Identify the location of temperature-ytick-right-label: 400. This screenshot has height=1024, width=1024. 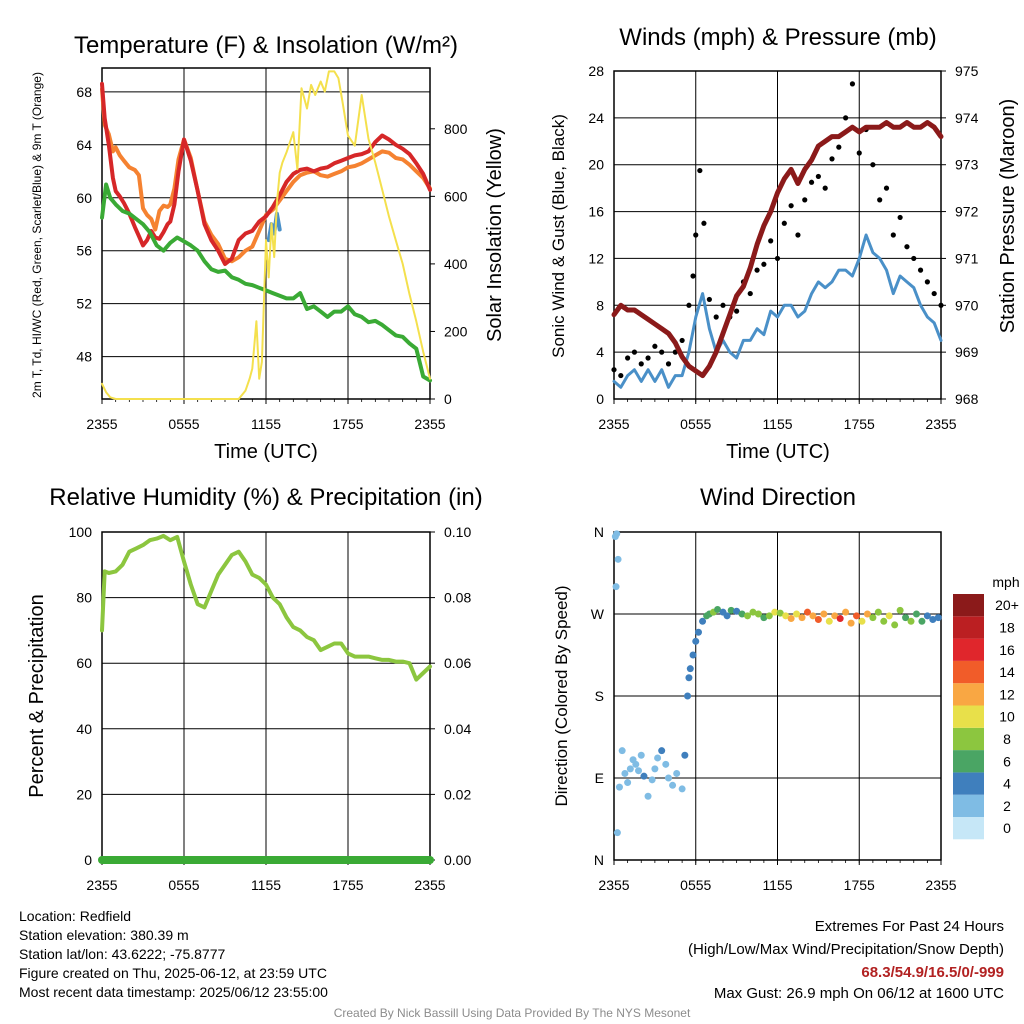
(456, 264).